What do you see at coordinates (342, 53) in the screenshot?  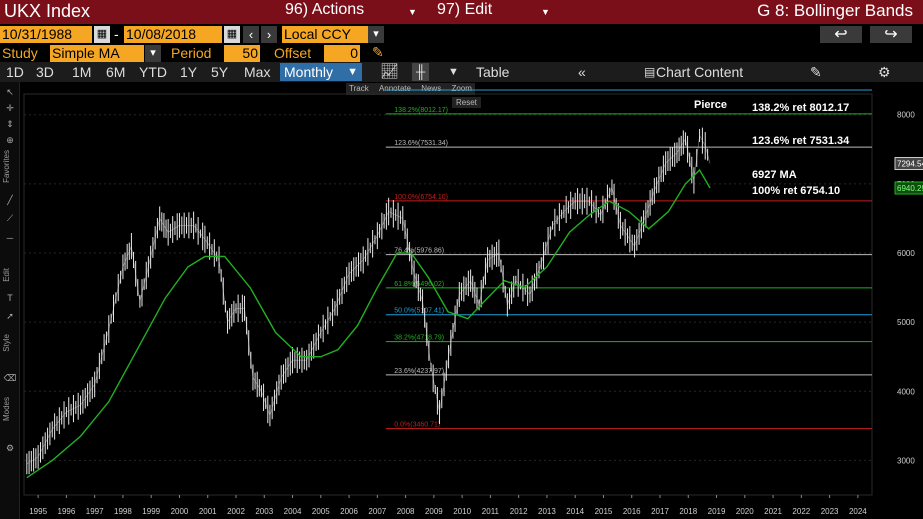 I see `offset-input: 0` at bounding box center [342, 53].